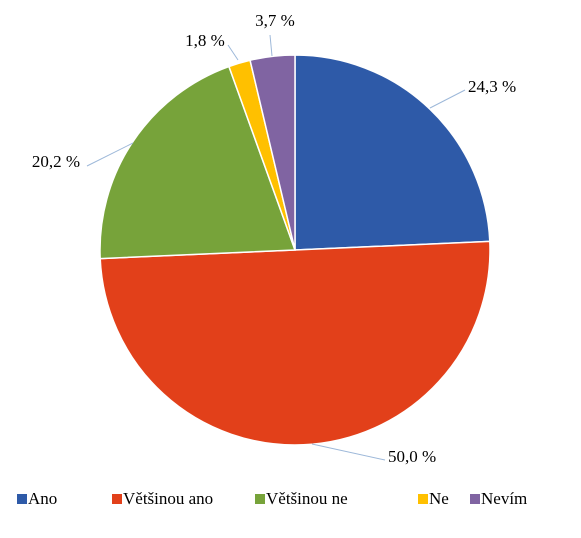  I want to click on data-label: 1,8 %, so click(205, 40).